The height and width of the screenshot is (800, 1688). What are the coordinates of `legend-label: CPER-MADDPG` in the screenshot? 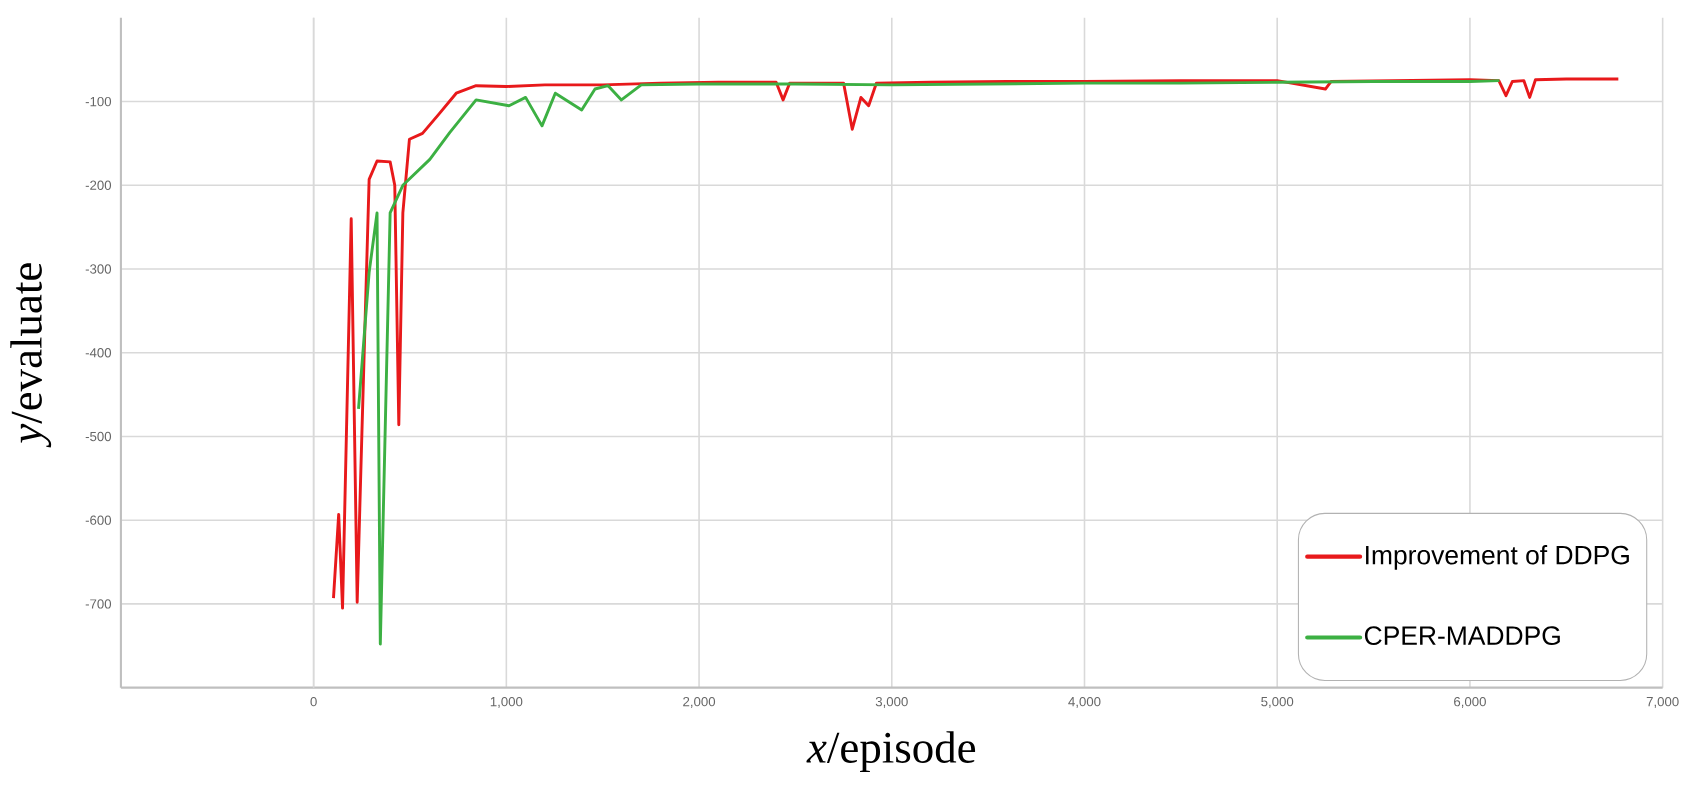 It's located at (1462, 635).